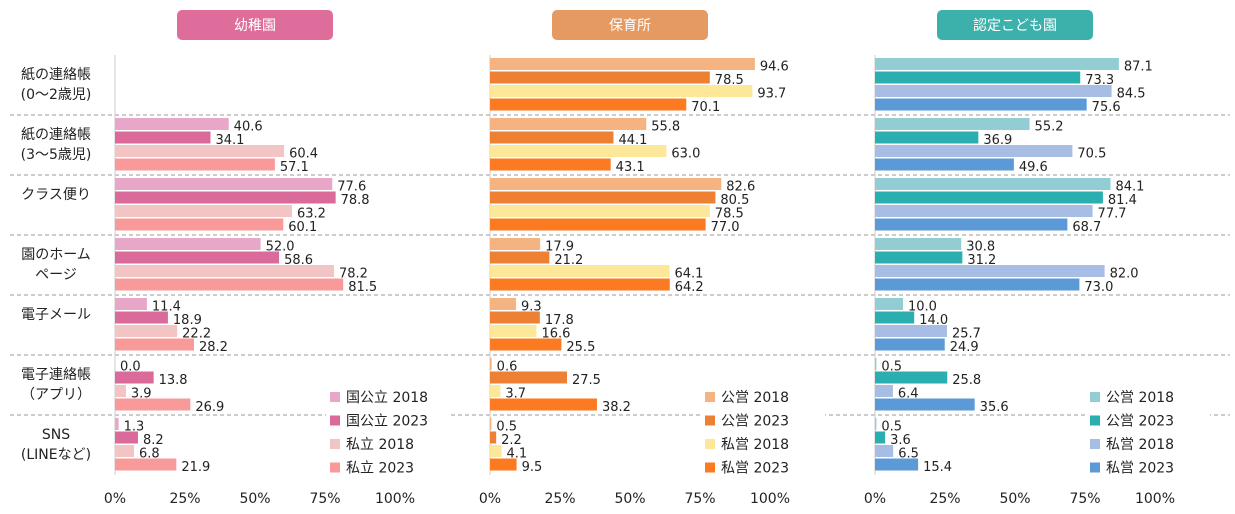 Image resolution: width=1235 pixels, height=514 pixels. What do you see at coordinates (294, 167) in the screenshot?
I see `value-label: 57.1` at bounding box center [294, 167].